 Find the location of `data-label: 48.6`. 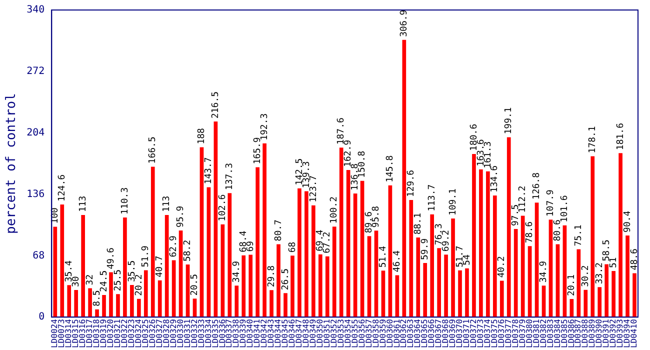

data-label: 48.6 is located at coordinates (635, 259).